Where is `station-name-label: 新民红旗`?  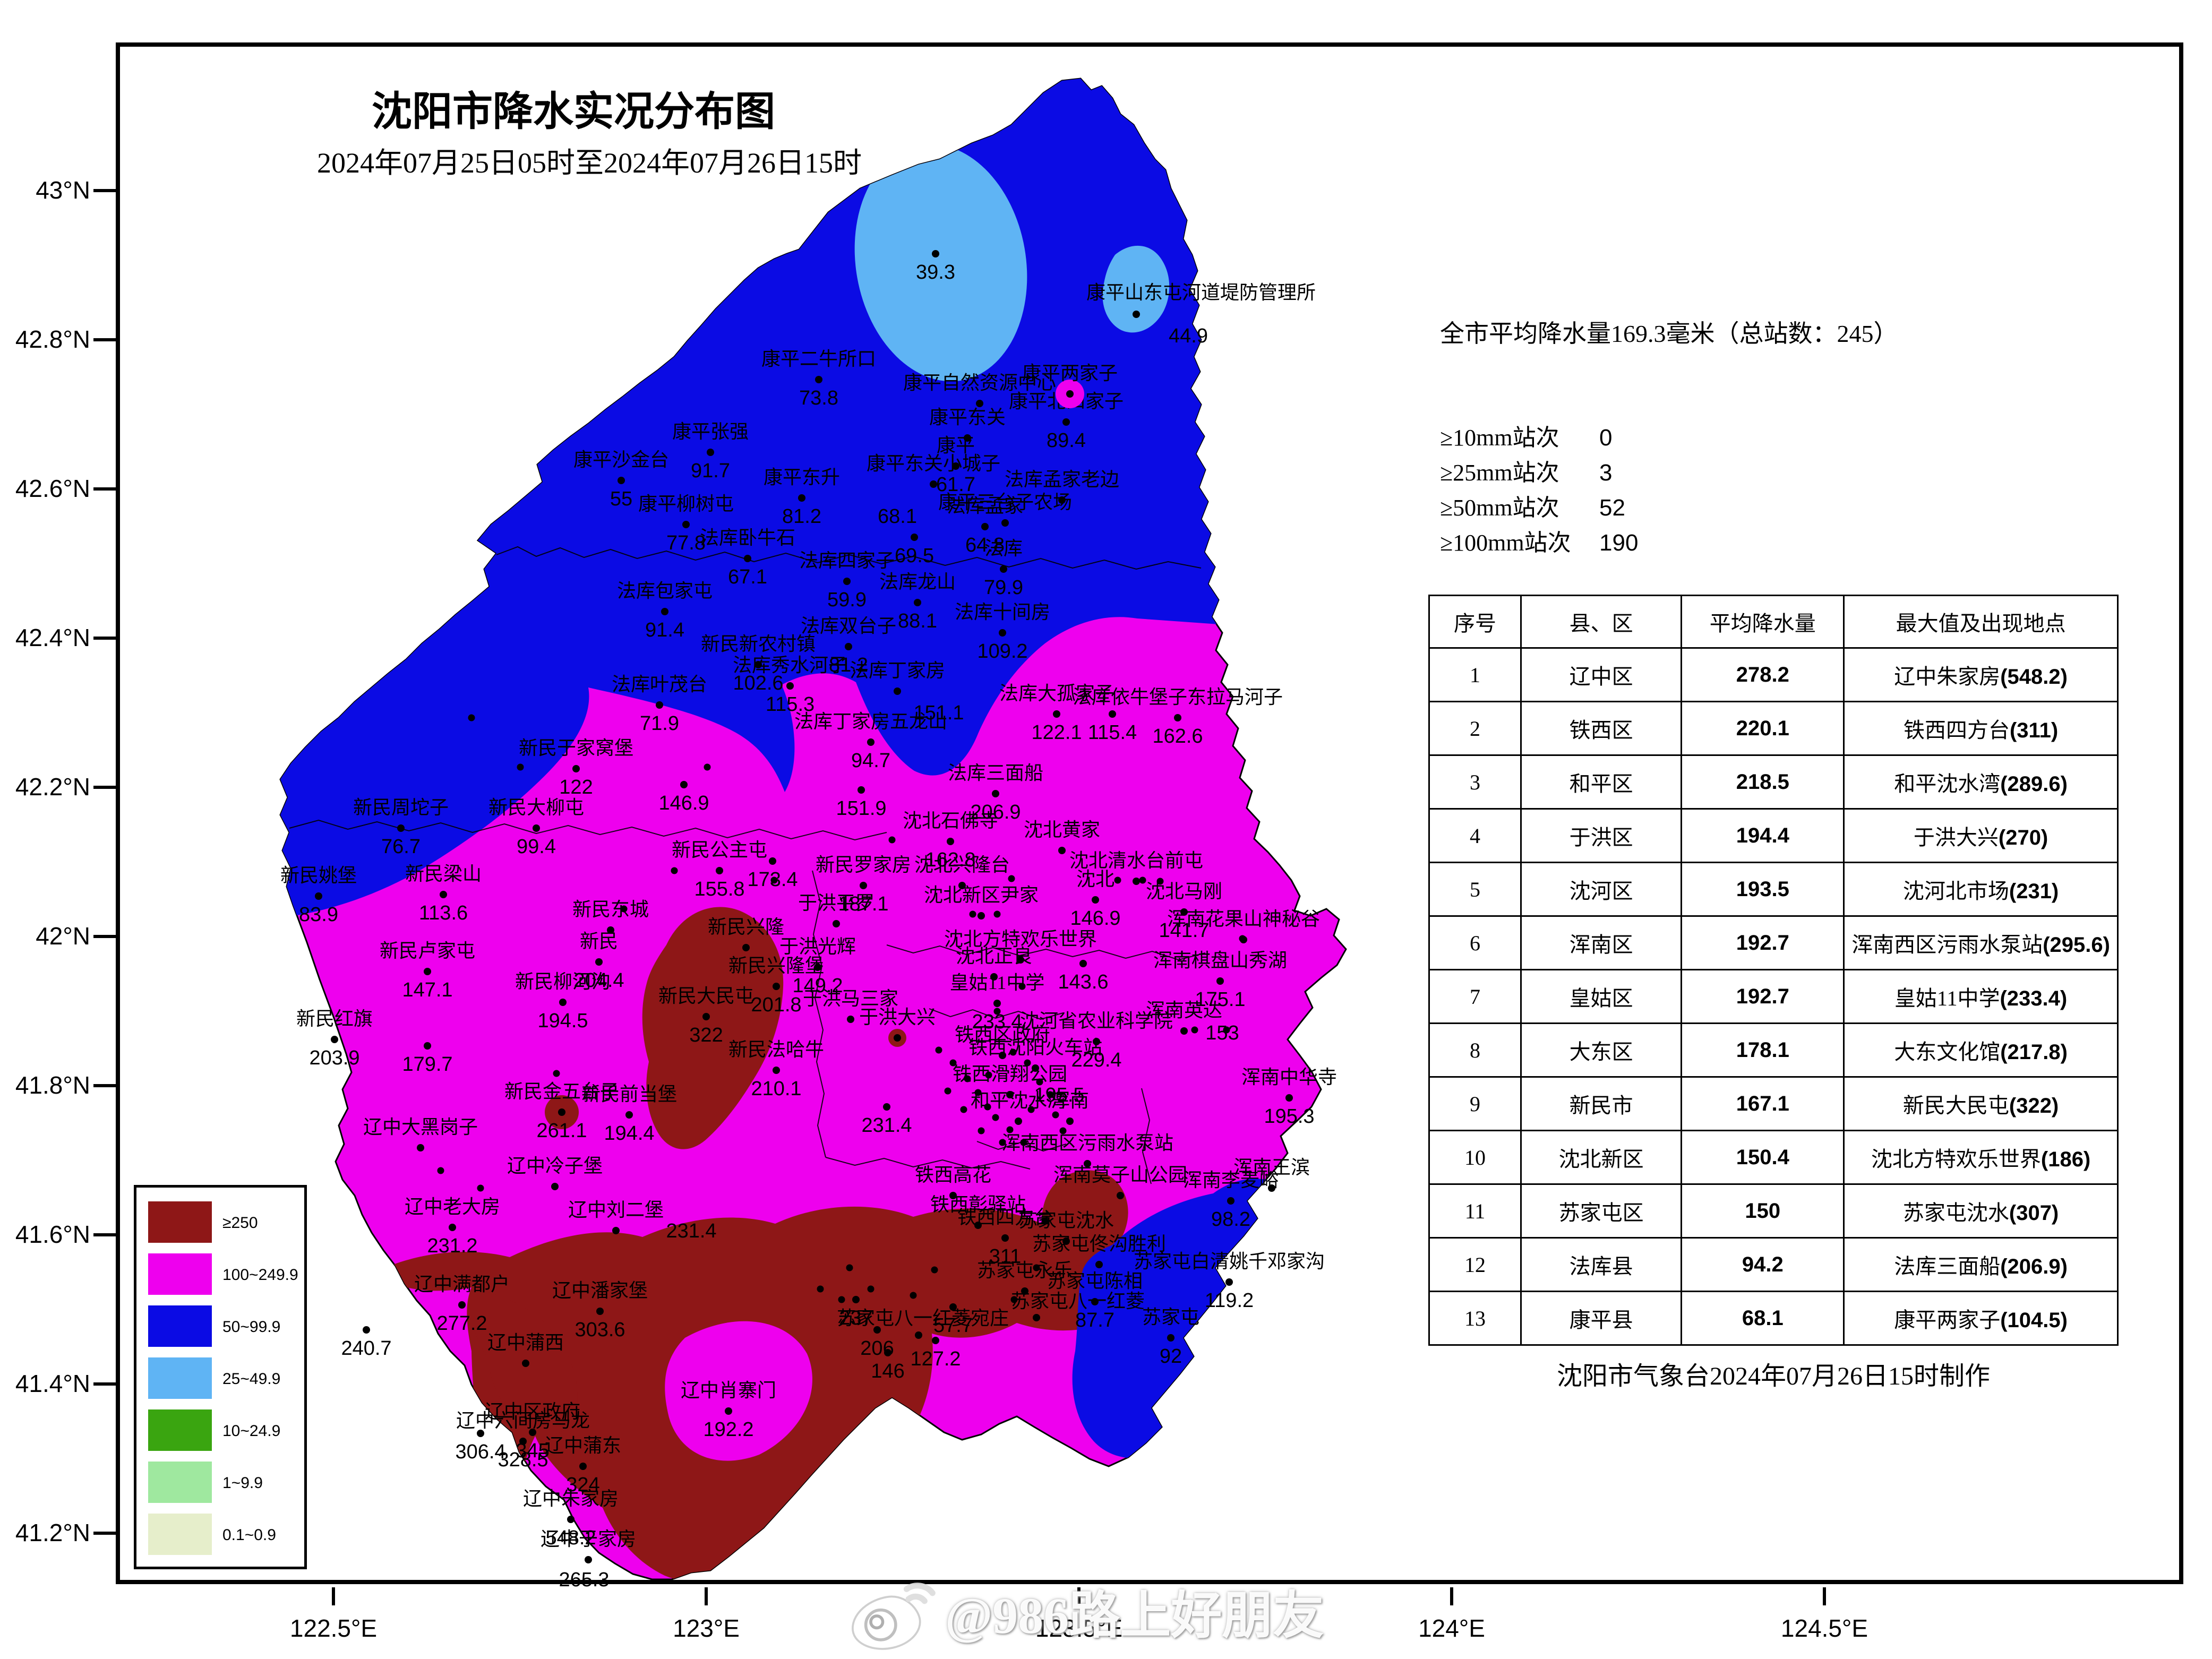
station-name-label: 新民红旗 is located at coordinates (335, 1018).